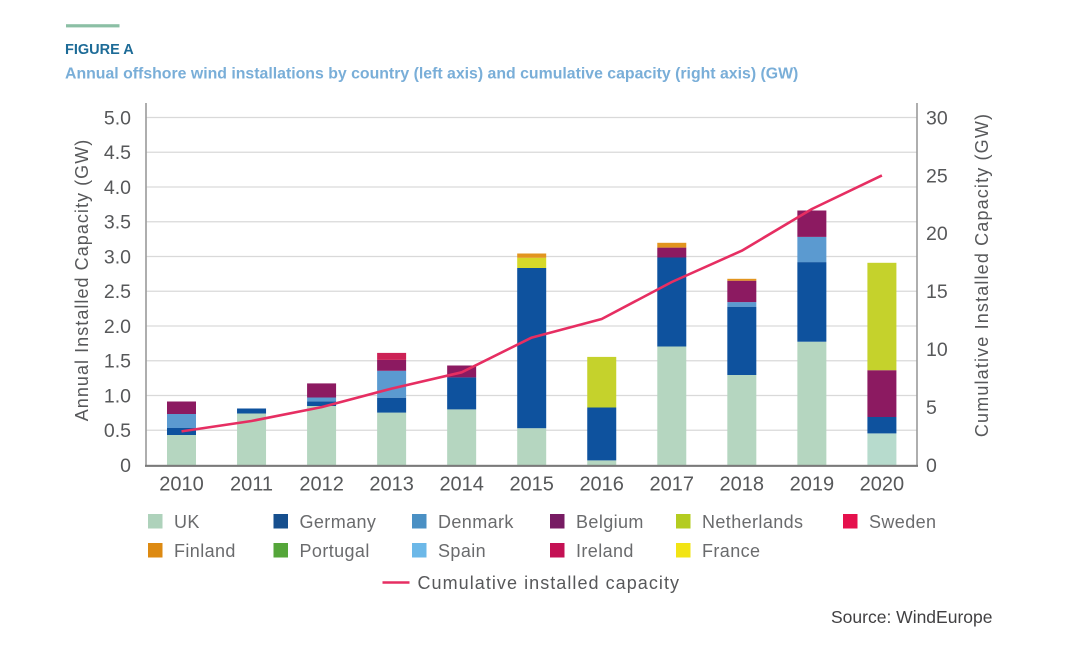 The height and width of the screenshot is (660, 1080). I want to click on svg-text: 20, so click(937, 234).